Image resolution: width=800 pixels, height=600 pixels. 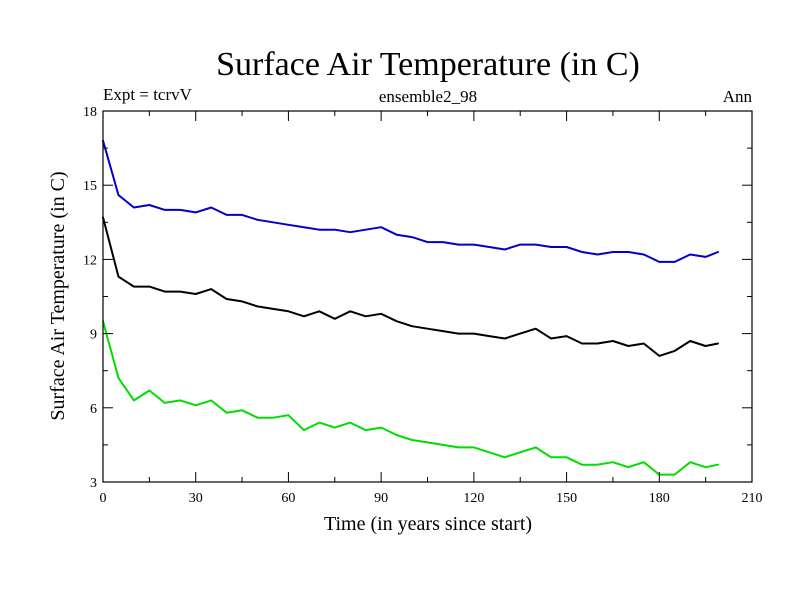 What do you see at coordinates (103, 498) in the screenshot?
I see `x-tick-label: 0` at bounding box center [103, 498].